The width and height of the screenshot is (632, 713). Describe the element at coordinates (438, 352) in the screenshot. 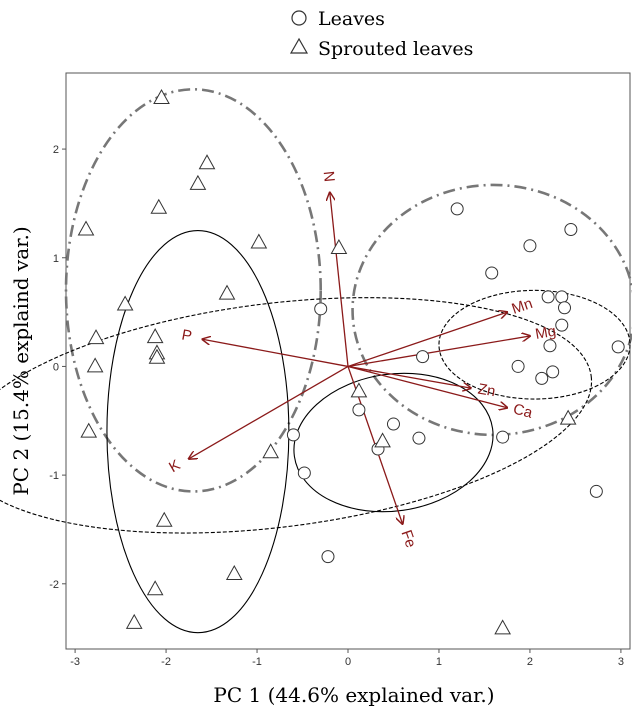

I see `vector-mg` at that location.